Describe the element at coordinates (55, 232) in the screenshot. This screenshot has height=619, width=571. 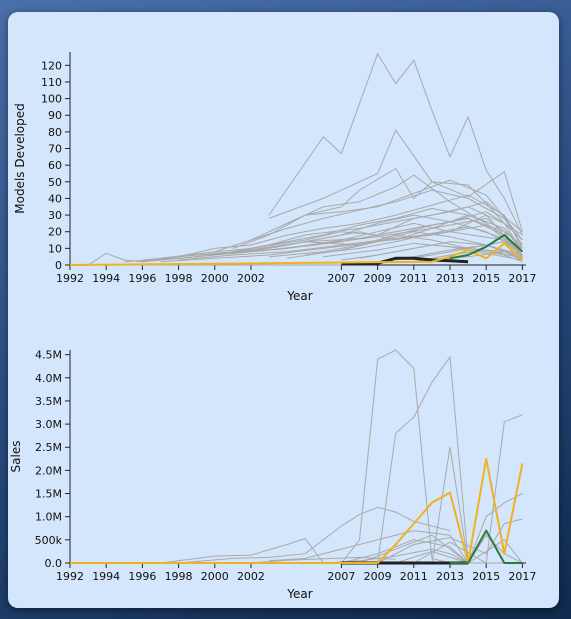
I see `y-tick-label: 20` at that location.